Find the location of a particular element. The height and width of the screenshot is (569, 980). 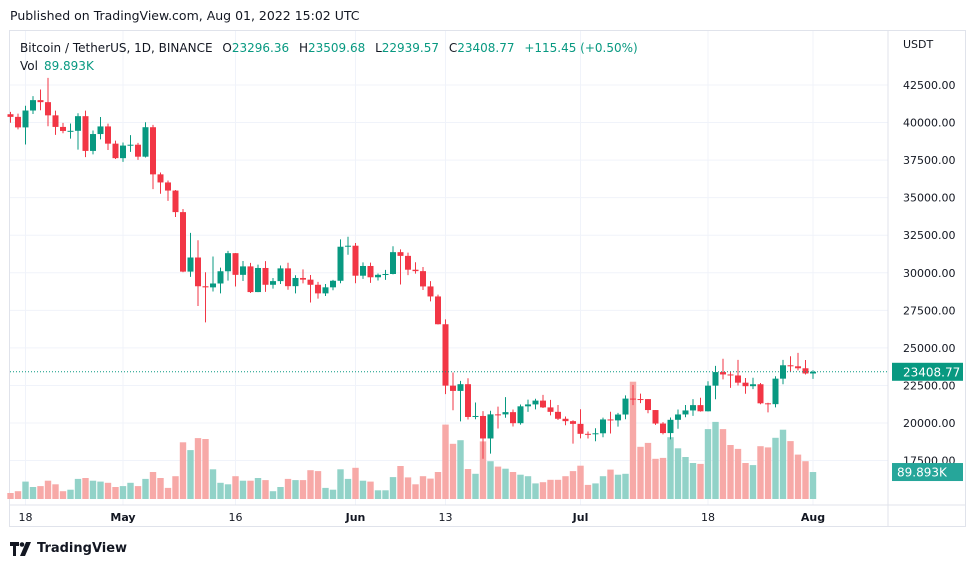

last-volume-badge is located at coordinates (927, 472).